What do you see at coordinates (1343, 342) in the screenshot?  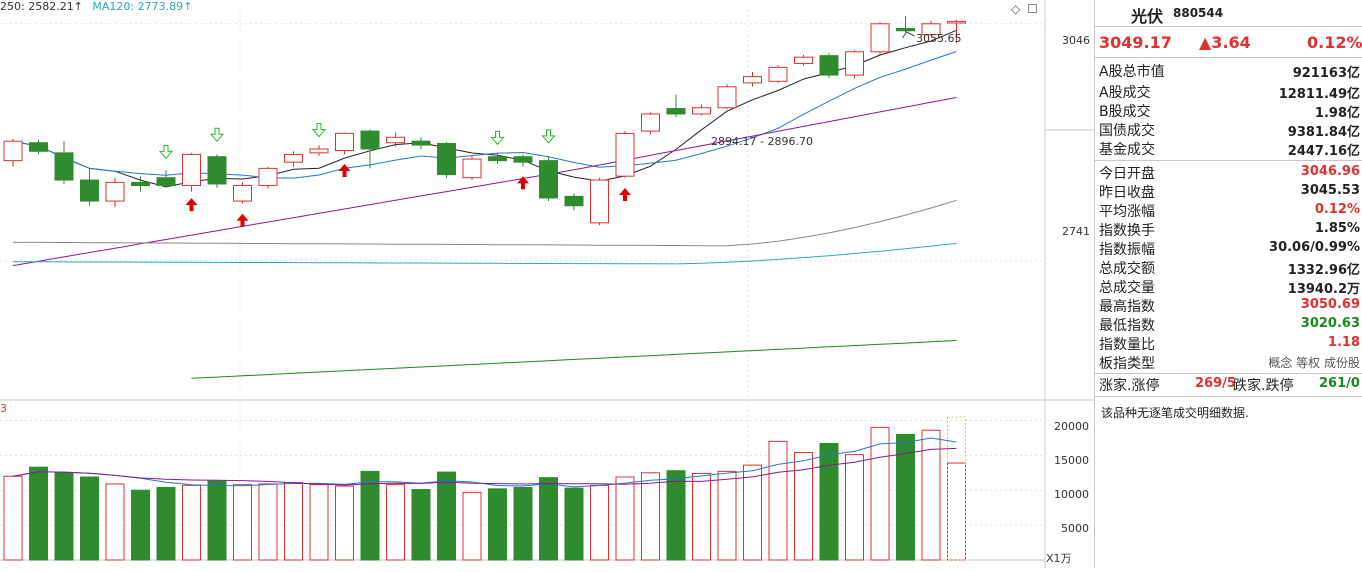 I see `stat-value: 1.18` at bounding box center [1343, 342].